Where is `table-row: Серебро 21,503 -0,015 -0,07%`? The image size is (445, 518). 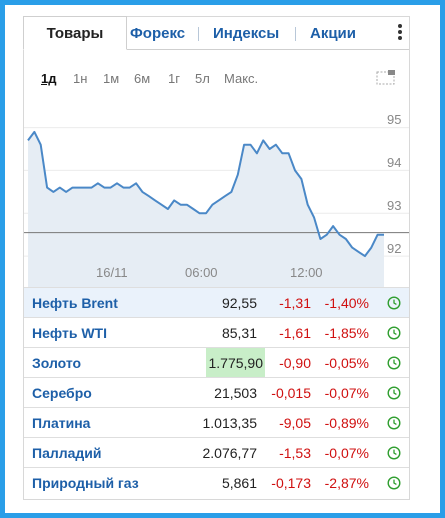
table-row: Серебро 21,503 -0,015 -0,07% is located at coordinates (216, 392).